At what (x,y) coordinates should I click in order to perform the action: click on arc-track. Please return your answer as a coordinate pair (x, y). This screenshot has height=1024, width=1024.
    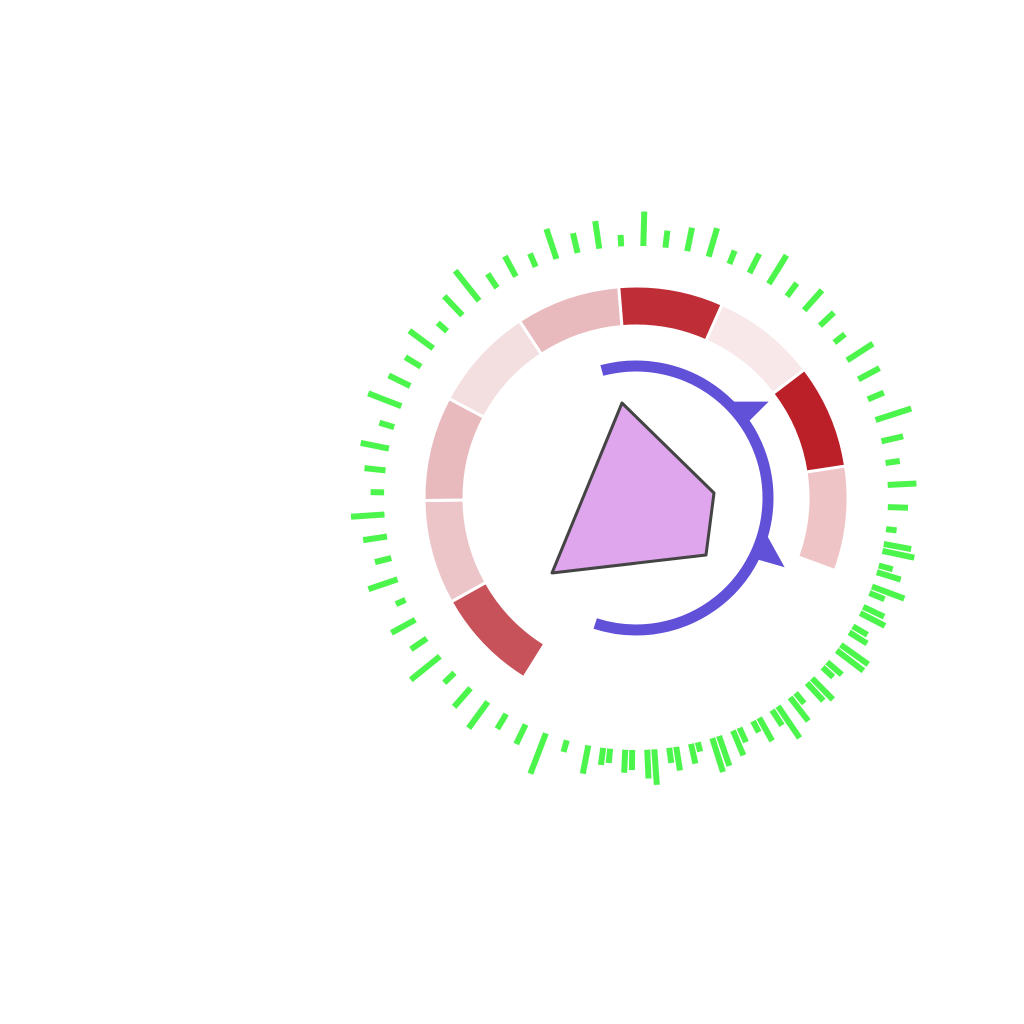
    Looking at the image, I should click on (689, 498).